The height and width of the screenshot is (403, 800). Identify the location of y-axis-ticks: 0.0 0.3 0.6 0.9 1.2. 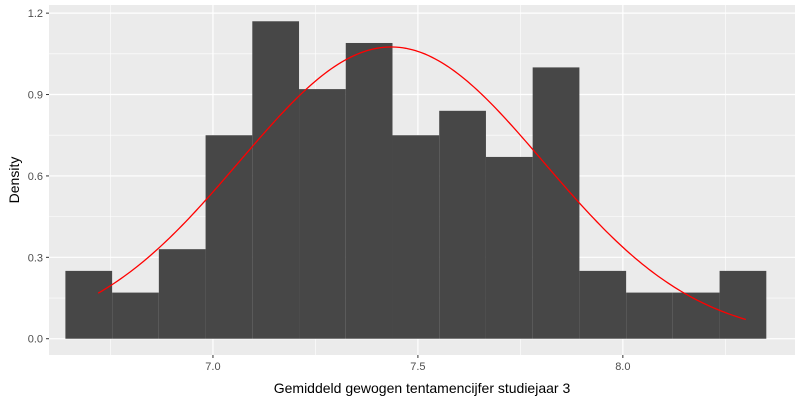
(38, 177).